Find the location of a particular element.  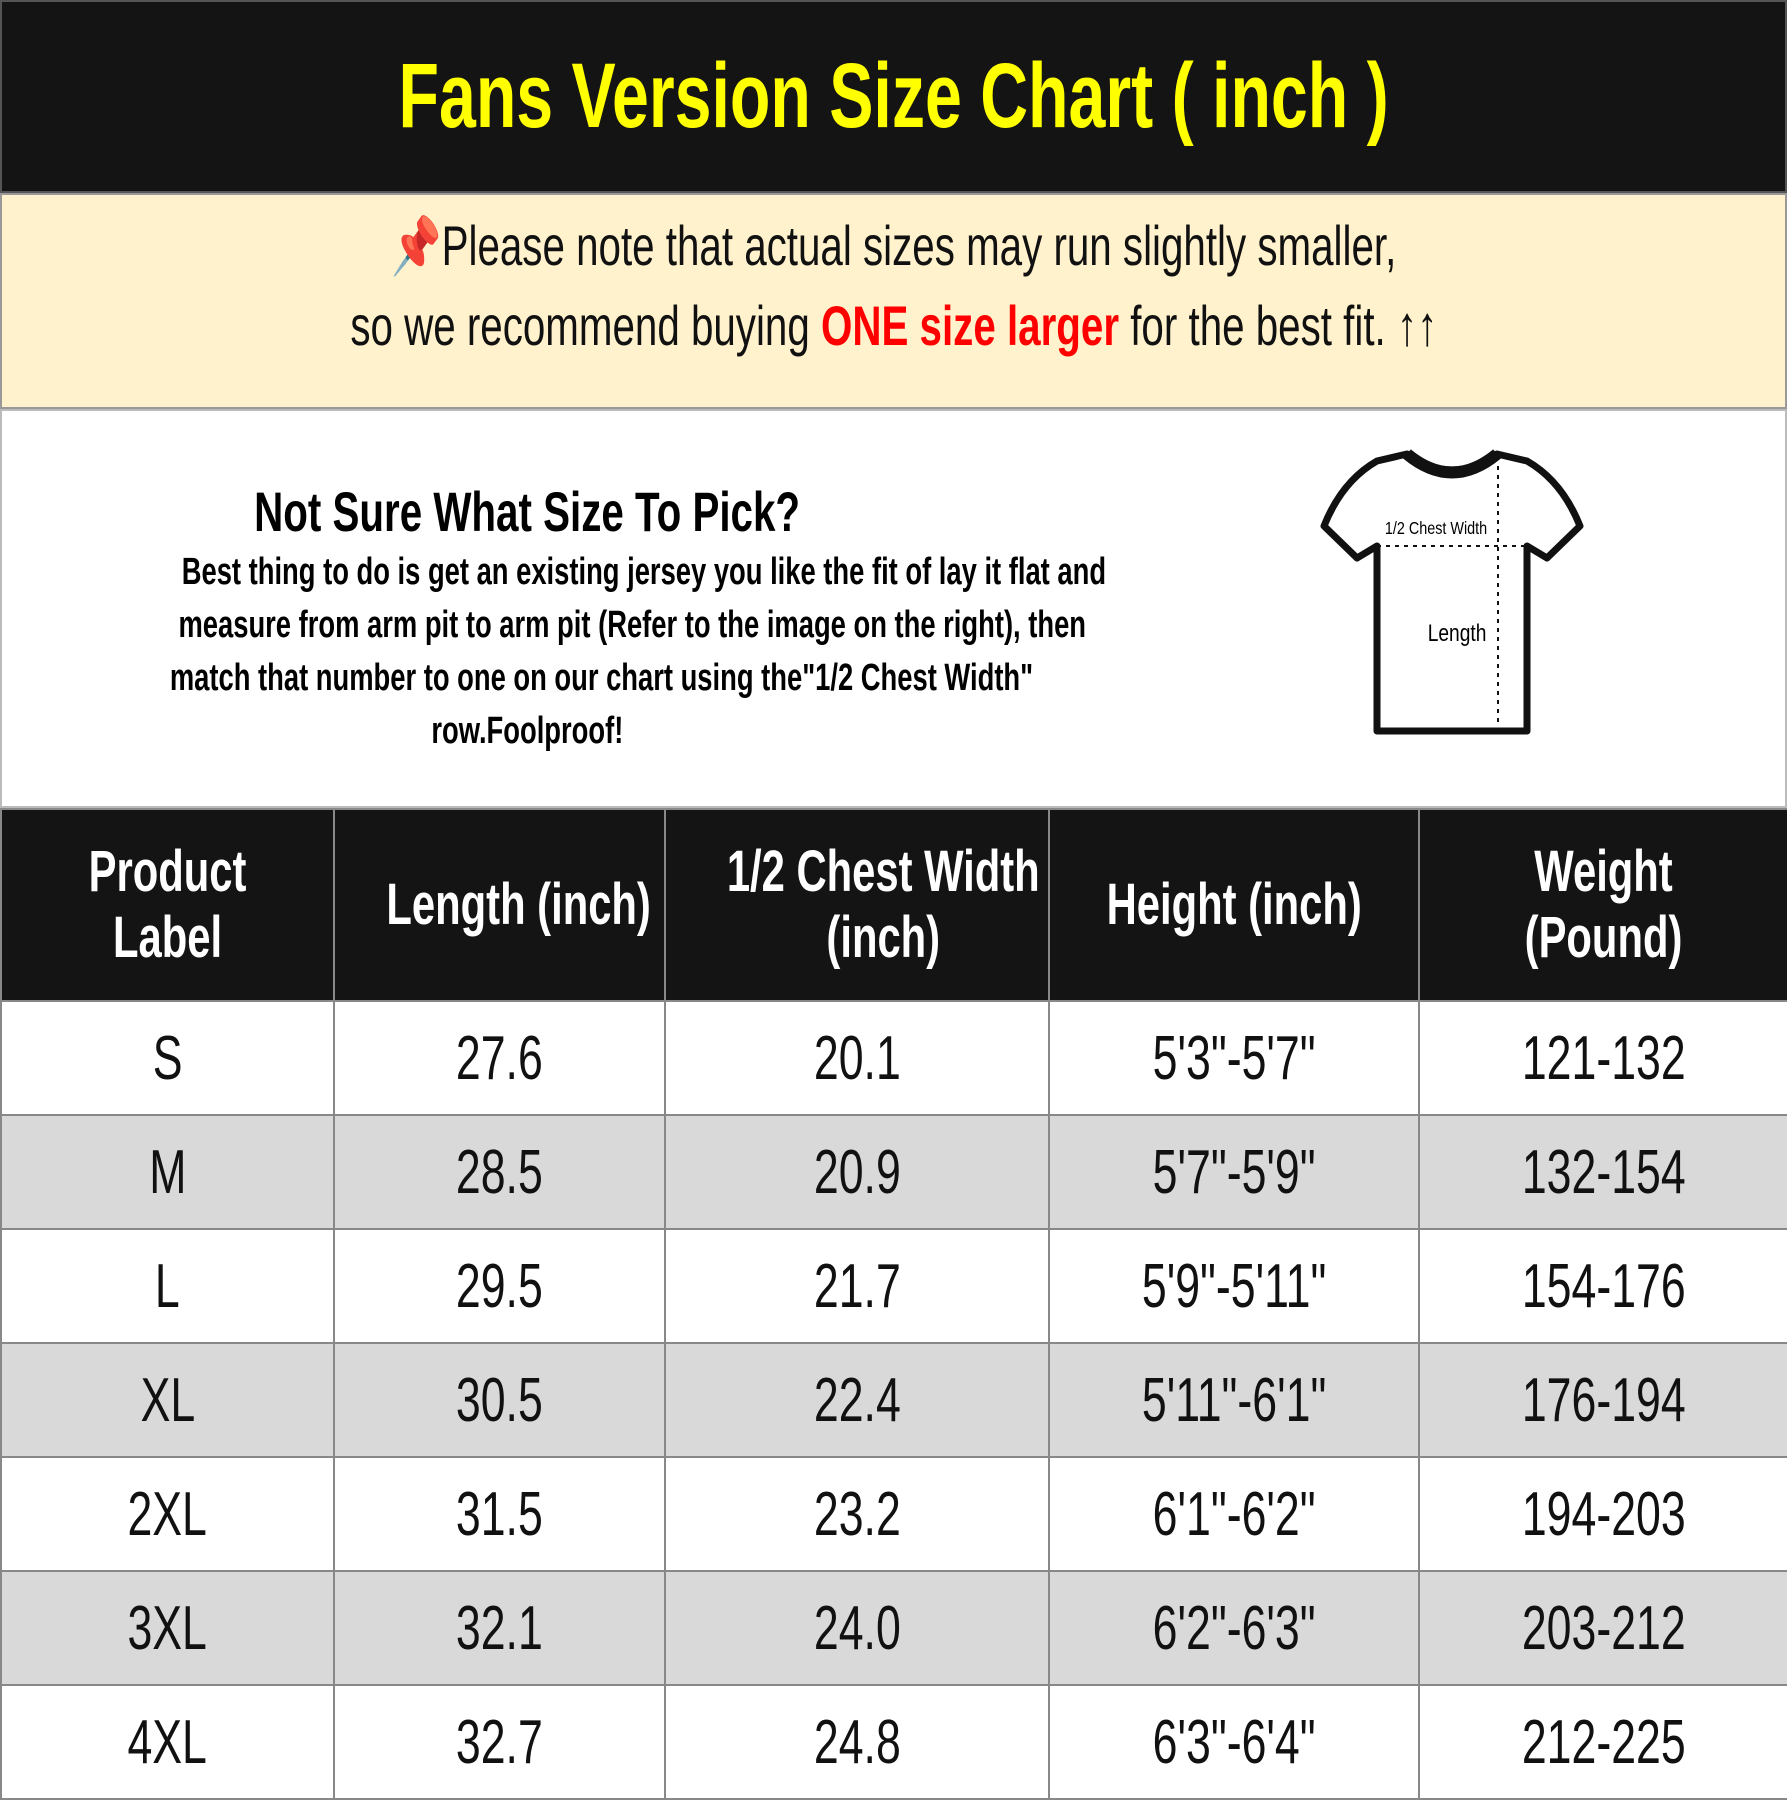

table-row: L 29.5 21.7 5'9"-5'11" 154-176 is located at coordinates (893, 1286).